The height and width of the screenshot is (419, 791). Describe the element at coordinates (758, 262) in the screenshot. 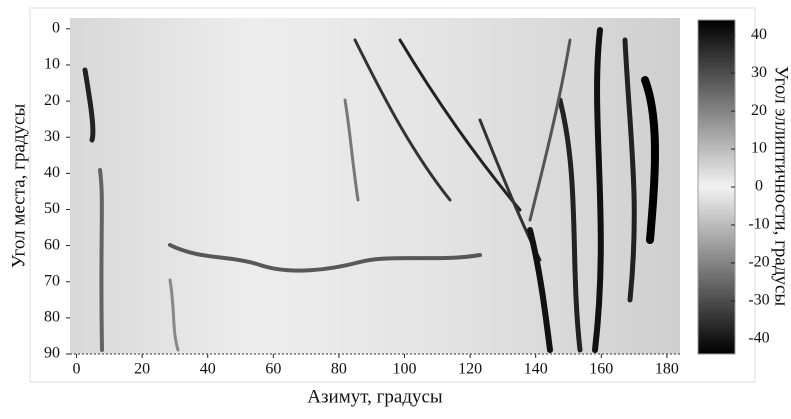

I see `colorbar-tick-label: -20` at that location.